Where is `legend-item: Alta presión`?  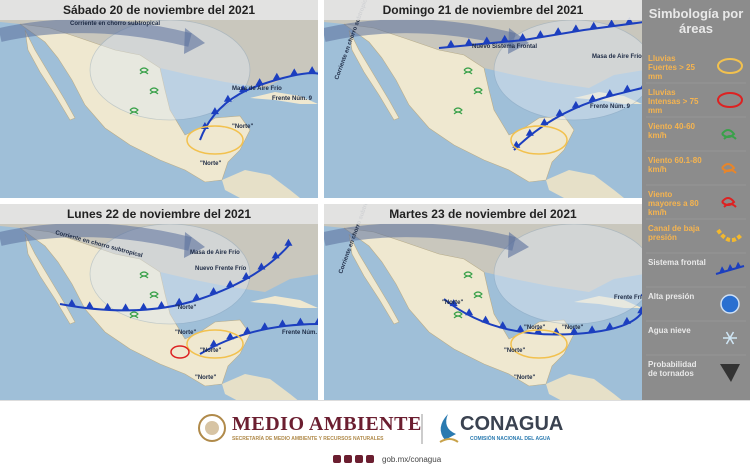 legend-item: Alta presión is located at coordinates (671, 296).